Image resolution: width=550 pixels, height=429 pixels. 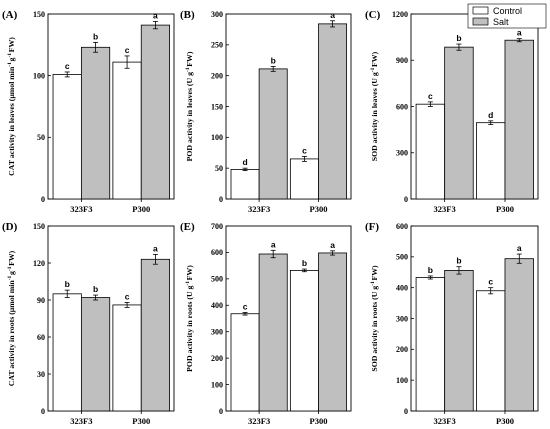 I want to click on panel-e-frame, so click(x=288, y=318).